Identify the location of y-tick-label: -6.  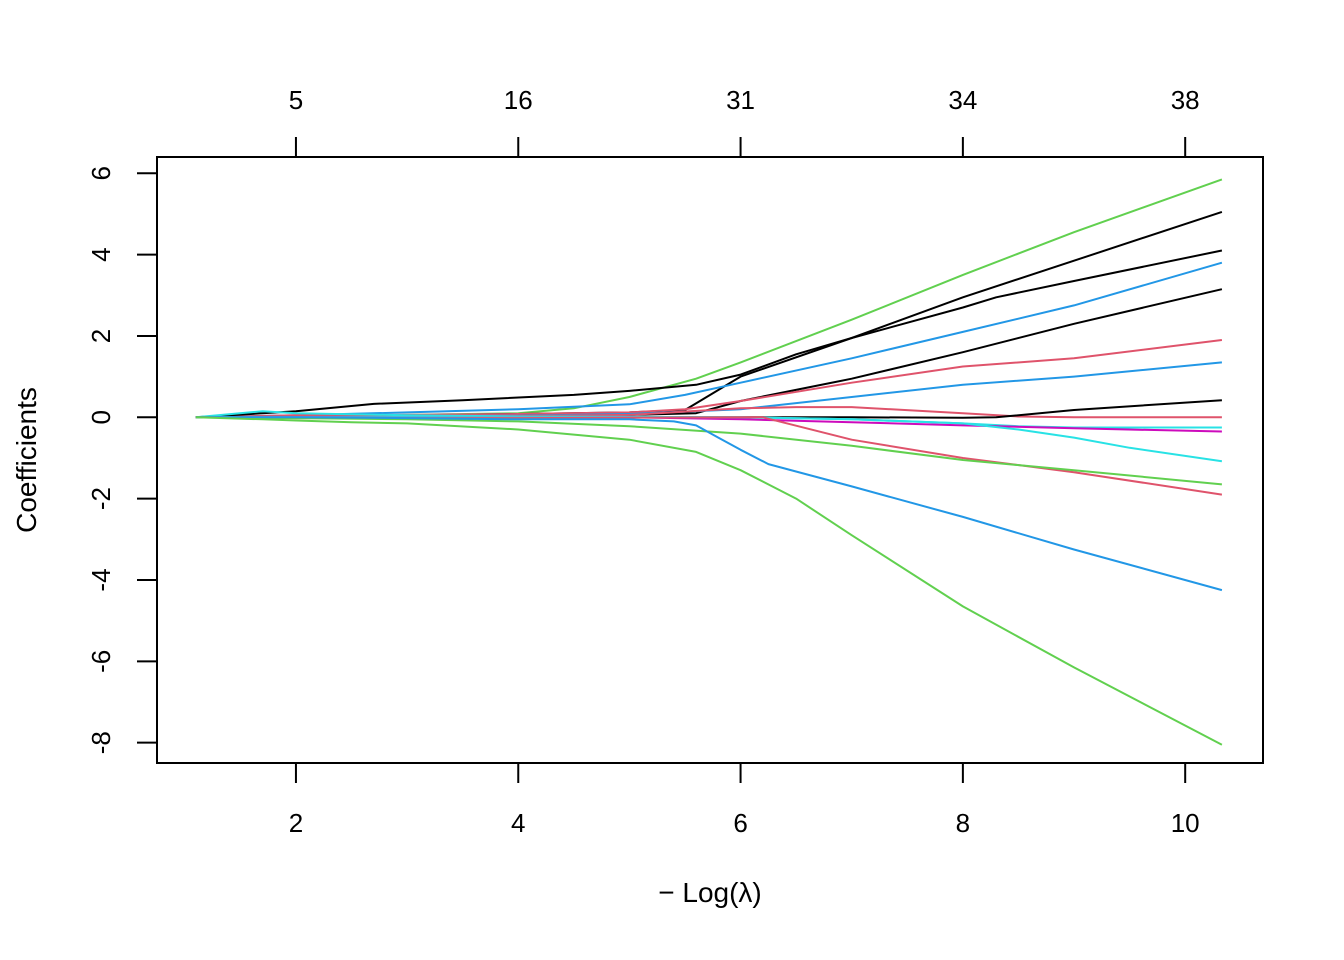
(101, 661).